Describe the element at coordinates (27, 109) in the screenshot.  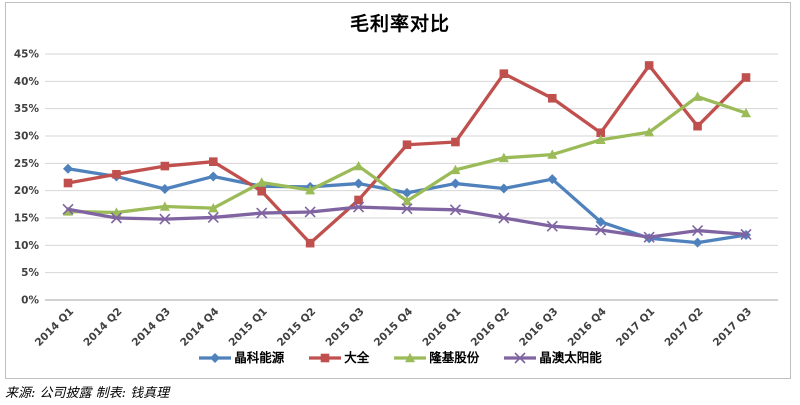
I see `y-axis-label-35%: 35%` at that location.